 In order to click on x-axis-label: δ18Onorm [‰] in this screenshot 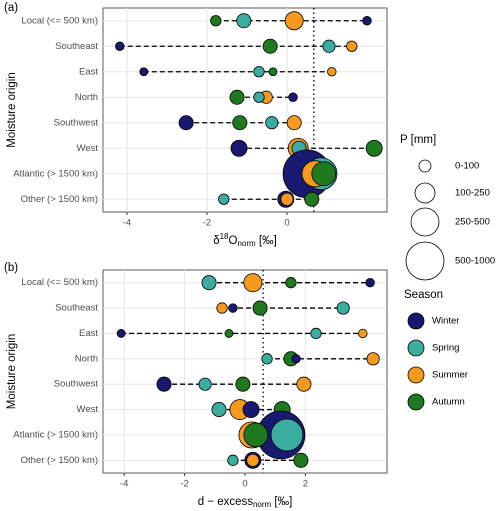, I will do `click(245, 240)`.